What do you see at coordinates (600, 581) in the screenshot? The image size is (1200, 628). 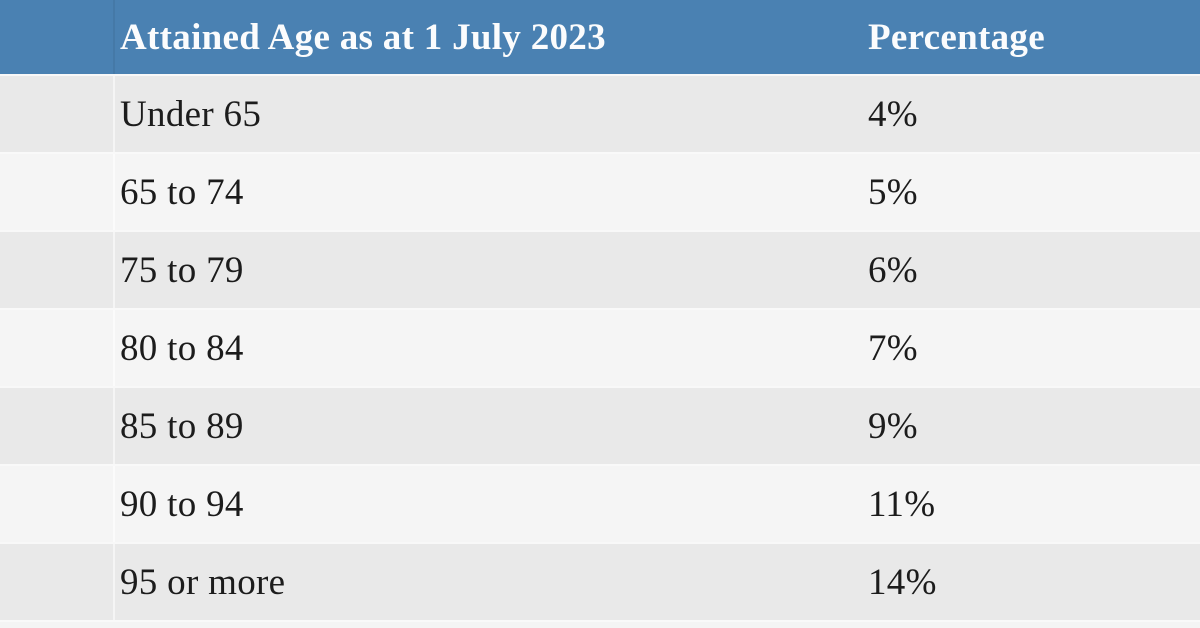 I see `table-row: 95 or more 14%` at bounding box center [600, 581].